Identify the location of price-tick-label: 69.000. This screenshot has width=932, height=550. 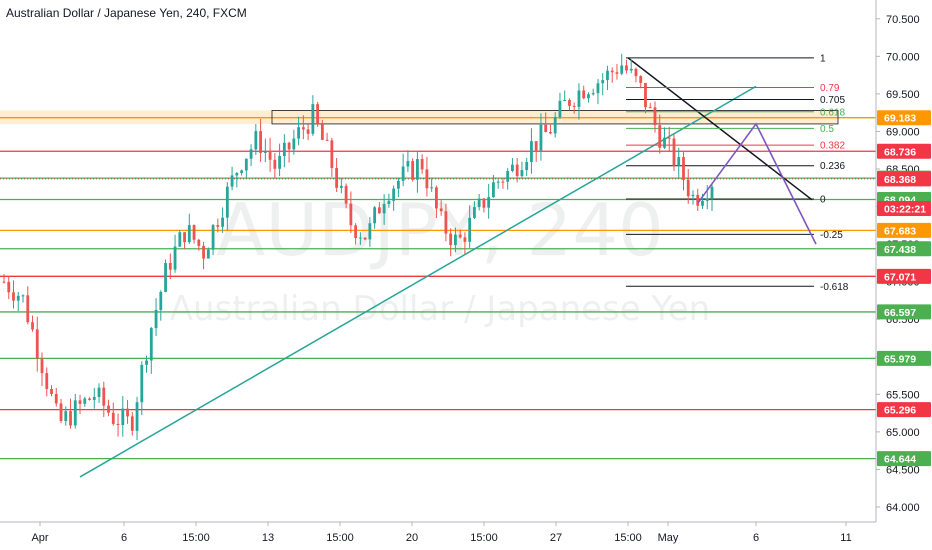
(903, 132).